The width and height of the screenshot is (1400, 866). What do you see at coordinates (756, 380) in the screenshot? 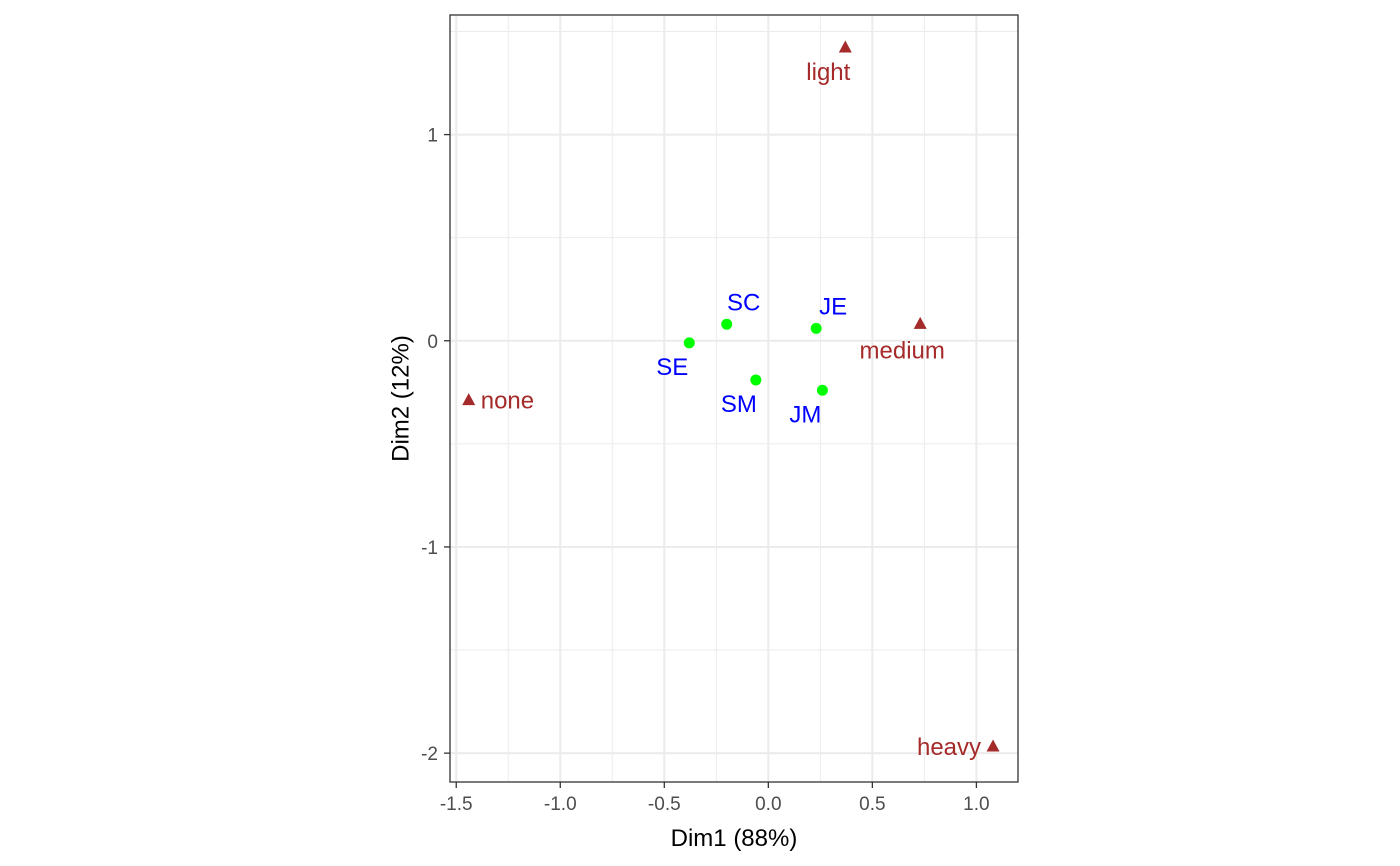
I see `point-sm` at bounding box center [756, 380].